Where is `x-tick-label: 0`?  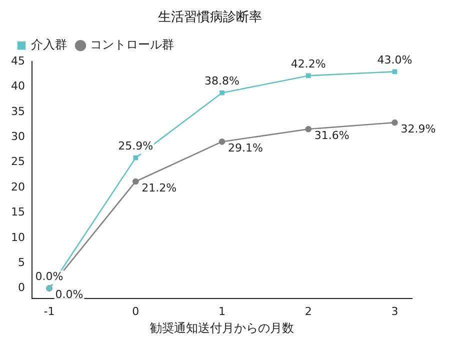
x-tick-label: 0 is located at coordinates (136, 311).